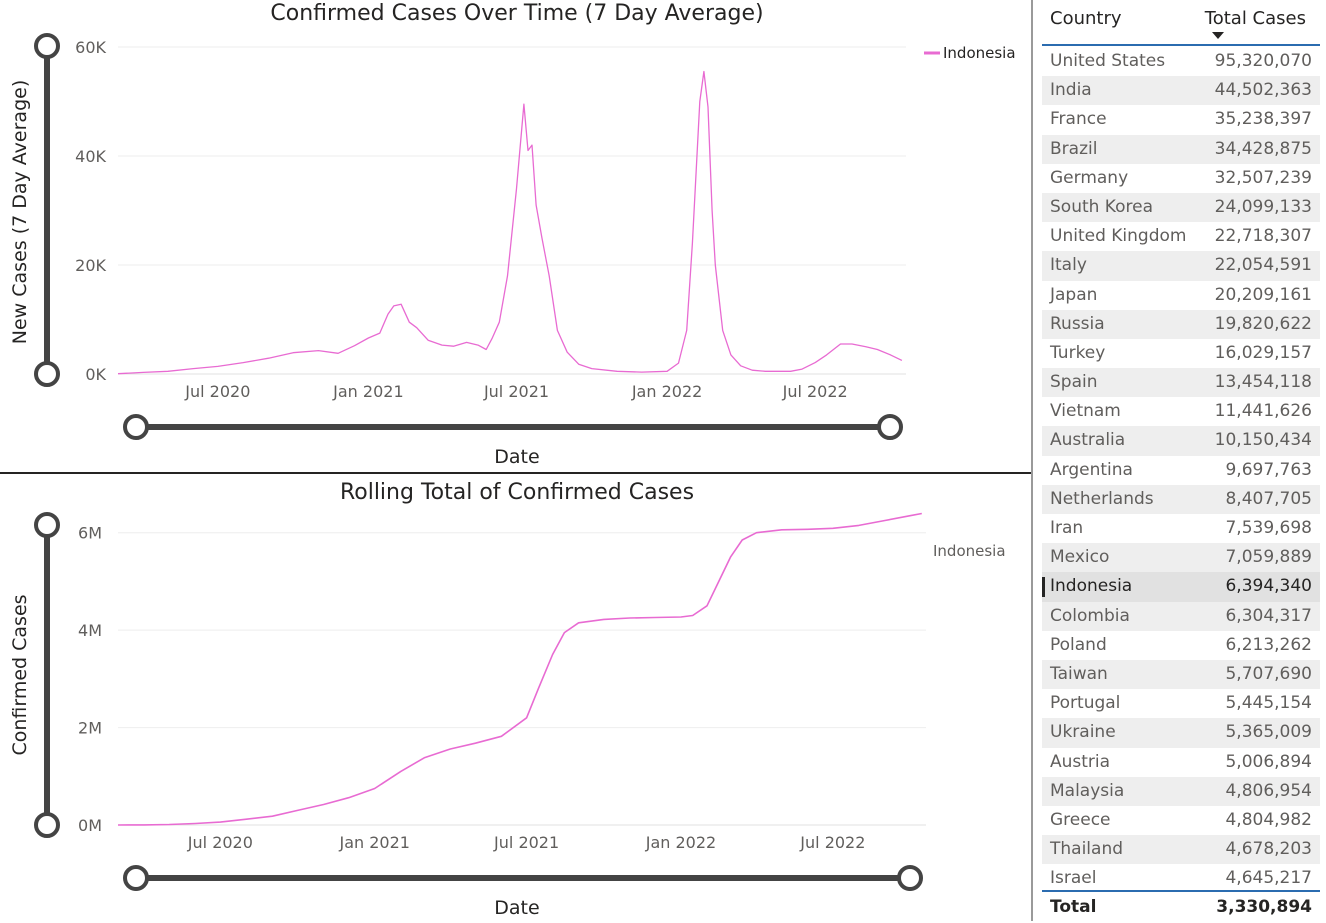 The image size is (1326, 923). What do you see at coordinates (1091, 469) in the screenshot?
I see `country-cell: Argentina` at bounding box center [1091, 469].